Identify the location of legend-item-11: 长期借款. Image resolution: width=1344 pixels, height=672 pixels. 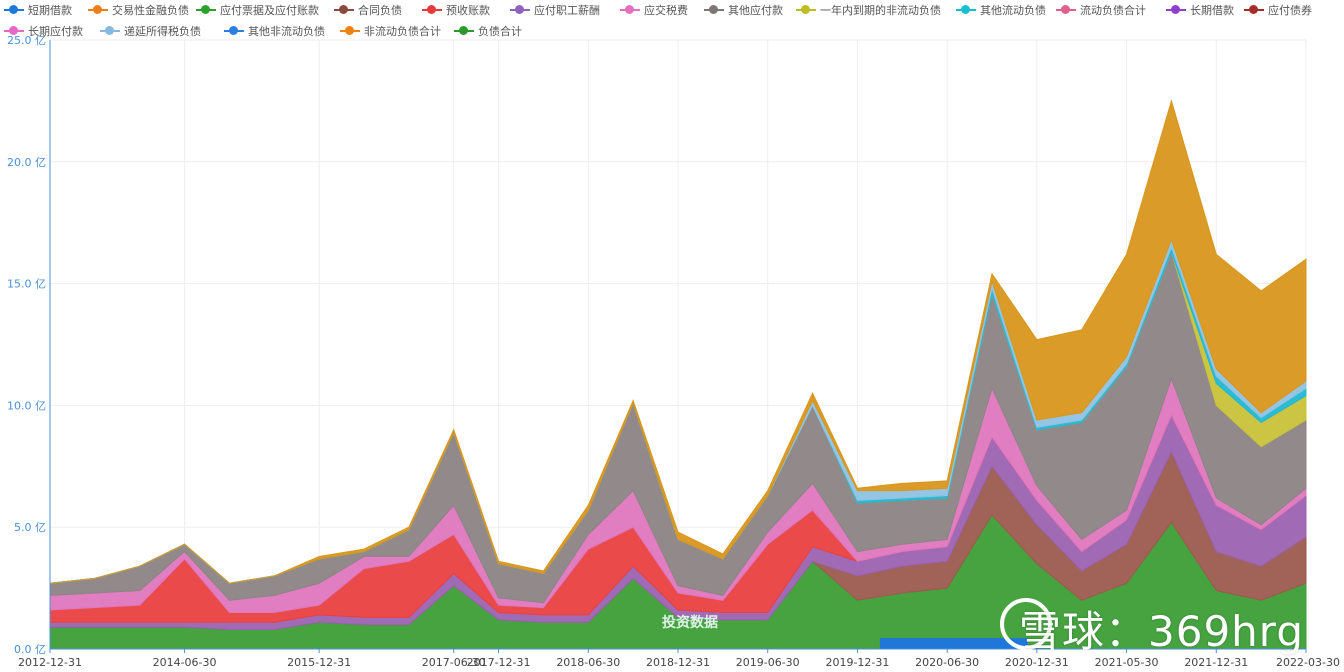
(1200, 10).